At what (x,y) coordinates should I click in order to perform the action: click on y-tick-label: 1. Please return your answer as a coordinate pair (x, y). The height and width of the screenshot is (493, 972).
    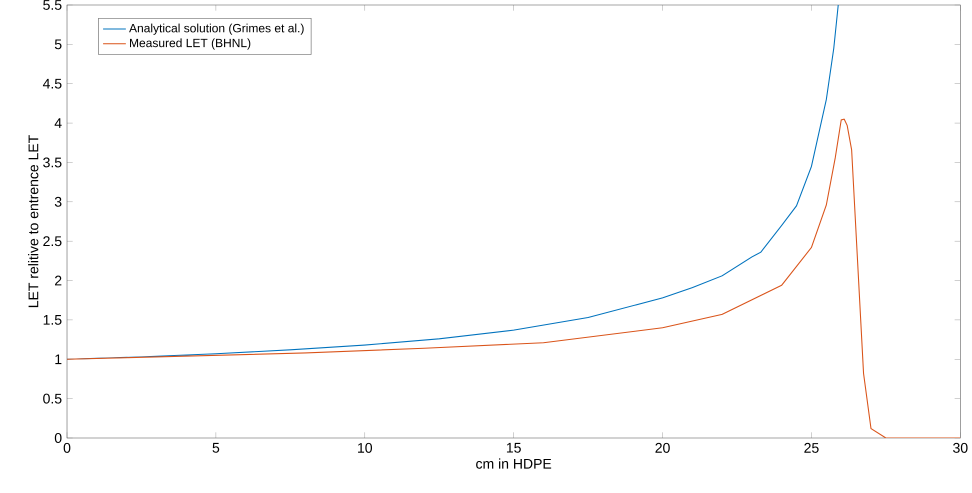
    Looking at the image, I should click on (58, 359).